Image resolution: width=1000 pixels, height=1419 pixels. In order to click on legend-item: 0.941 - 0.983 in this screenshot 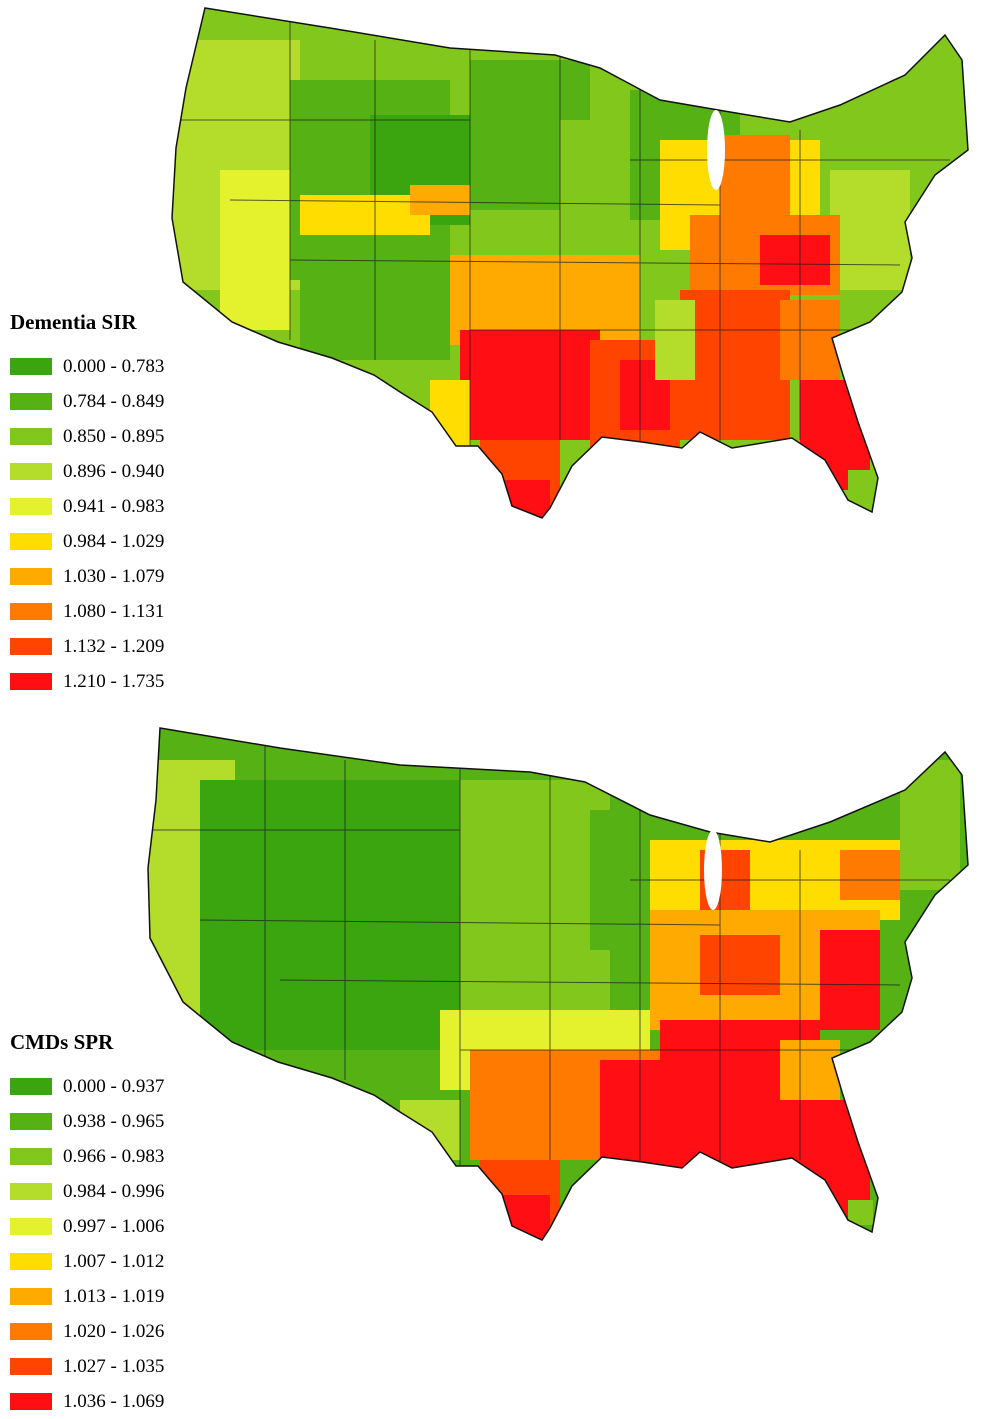, I will do `click(87, 506)`.